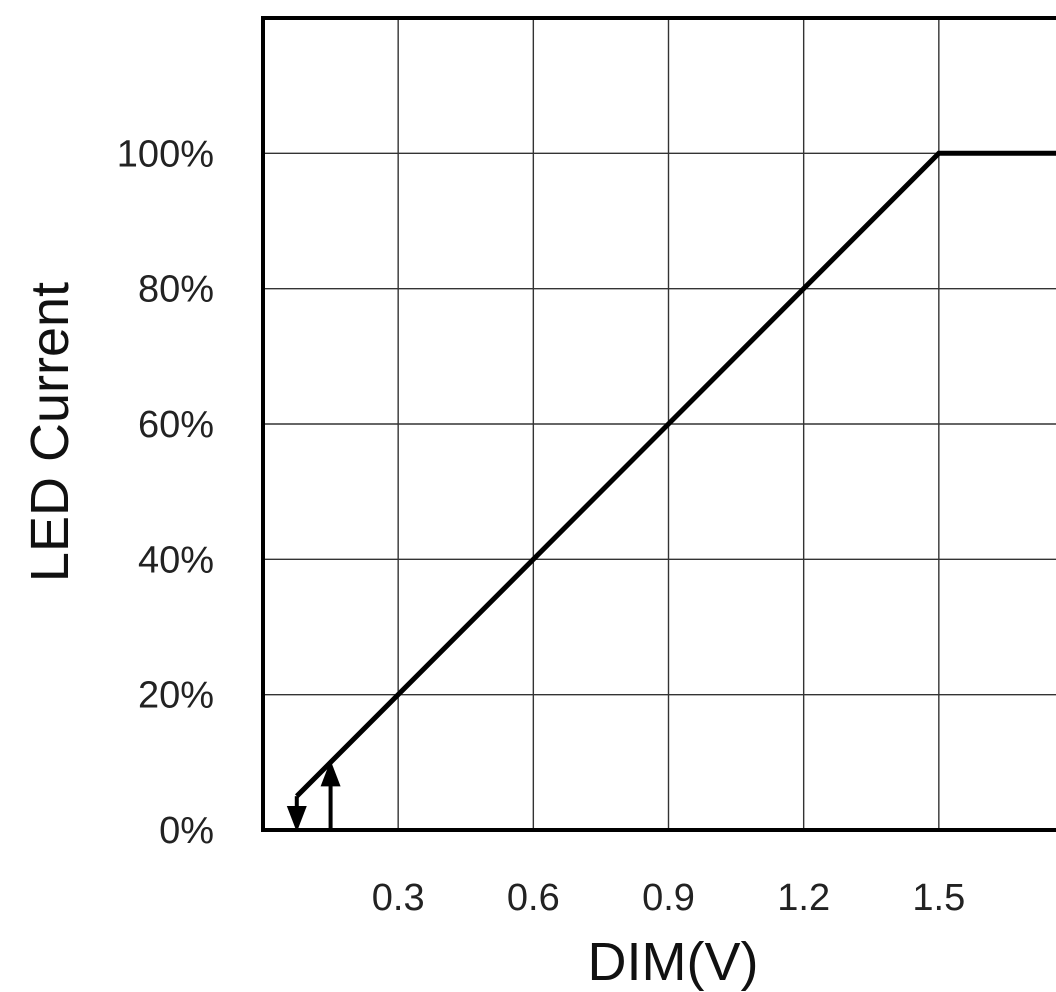  Describe the element at coordinates (165, 492) in the screenshot. I see `y-tick-labels: 0% 20% 40% 60% 80% 100%` at that location.